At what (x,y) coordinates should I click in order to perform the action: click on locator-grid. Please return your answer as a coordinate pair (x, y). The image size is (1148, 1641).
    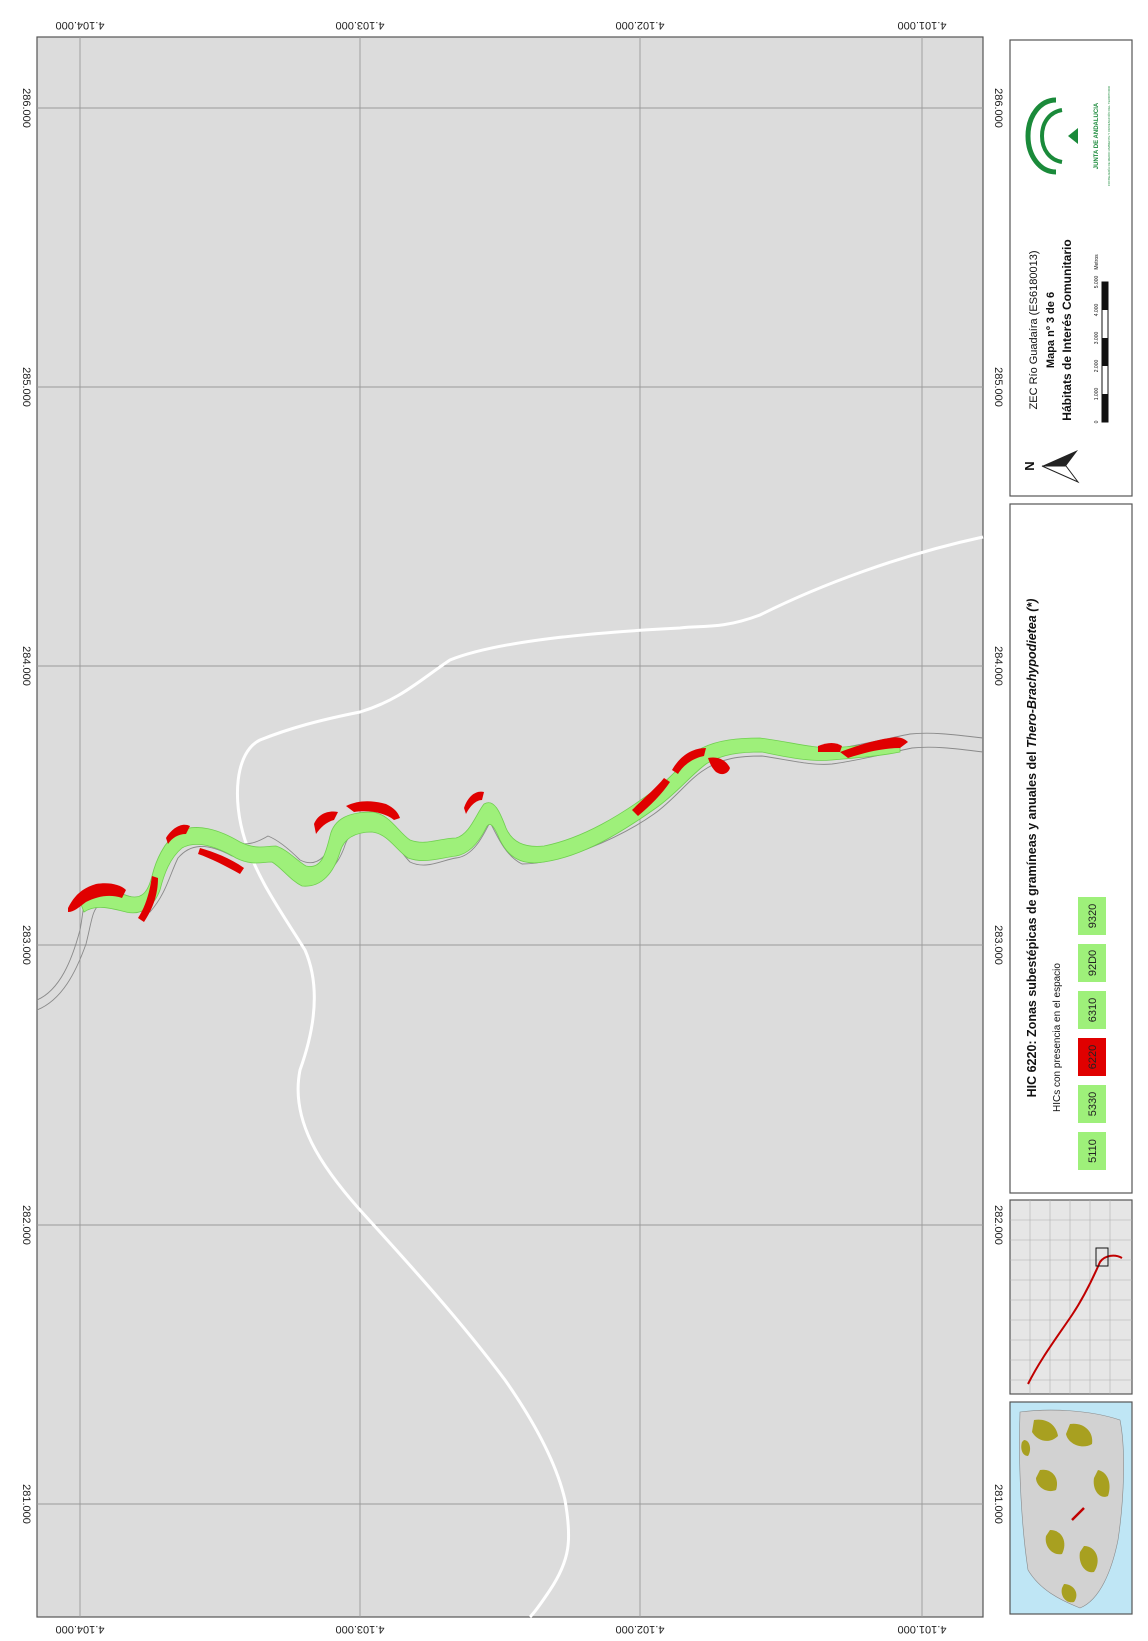
    Looking at the image, I should click on (1071, 1297).